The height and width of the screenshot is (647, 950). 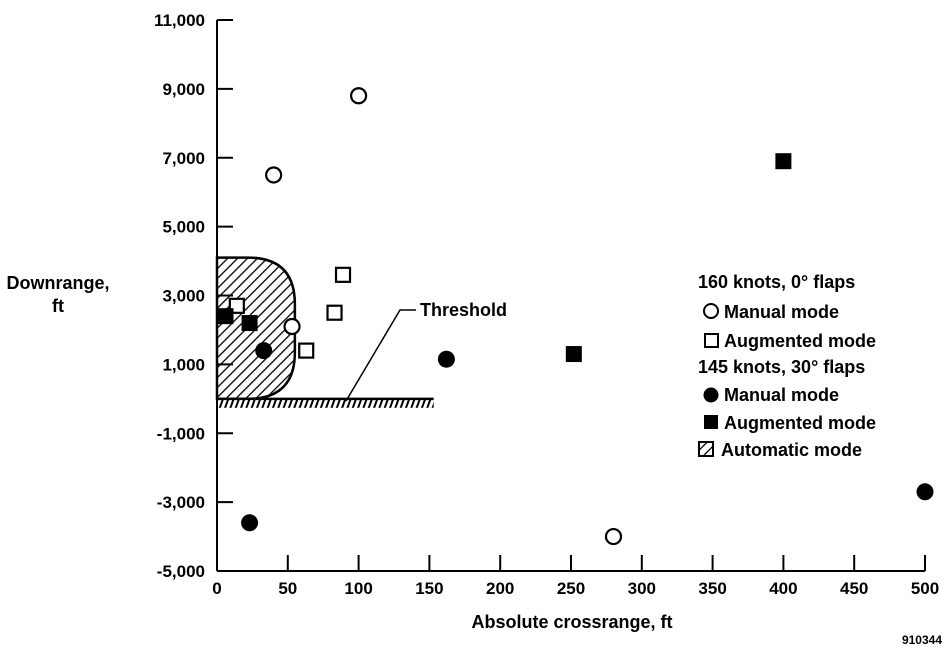 I want to click on x-tick-label: 300, so click(x=642, y=588).